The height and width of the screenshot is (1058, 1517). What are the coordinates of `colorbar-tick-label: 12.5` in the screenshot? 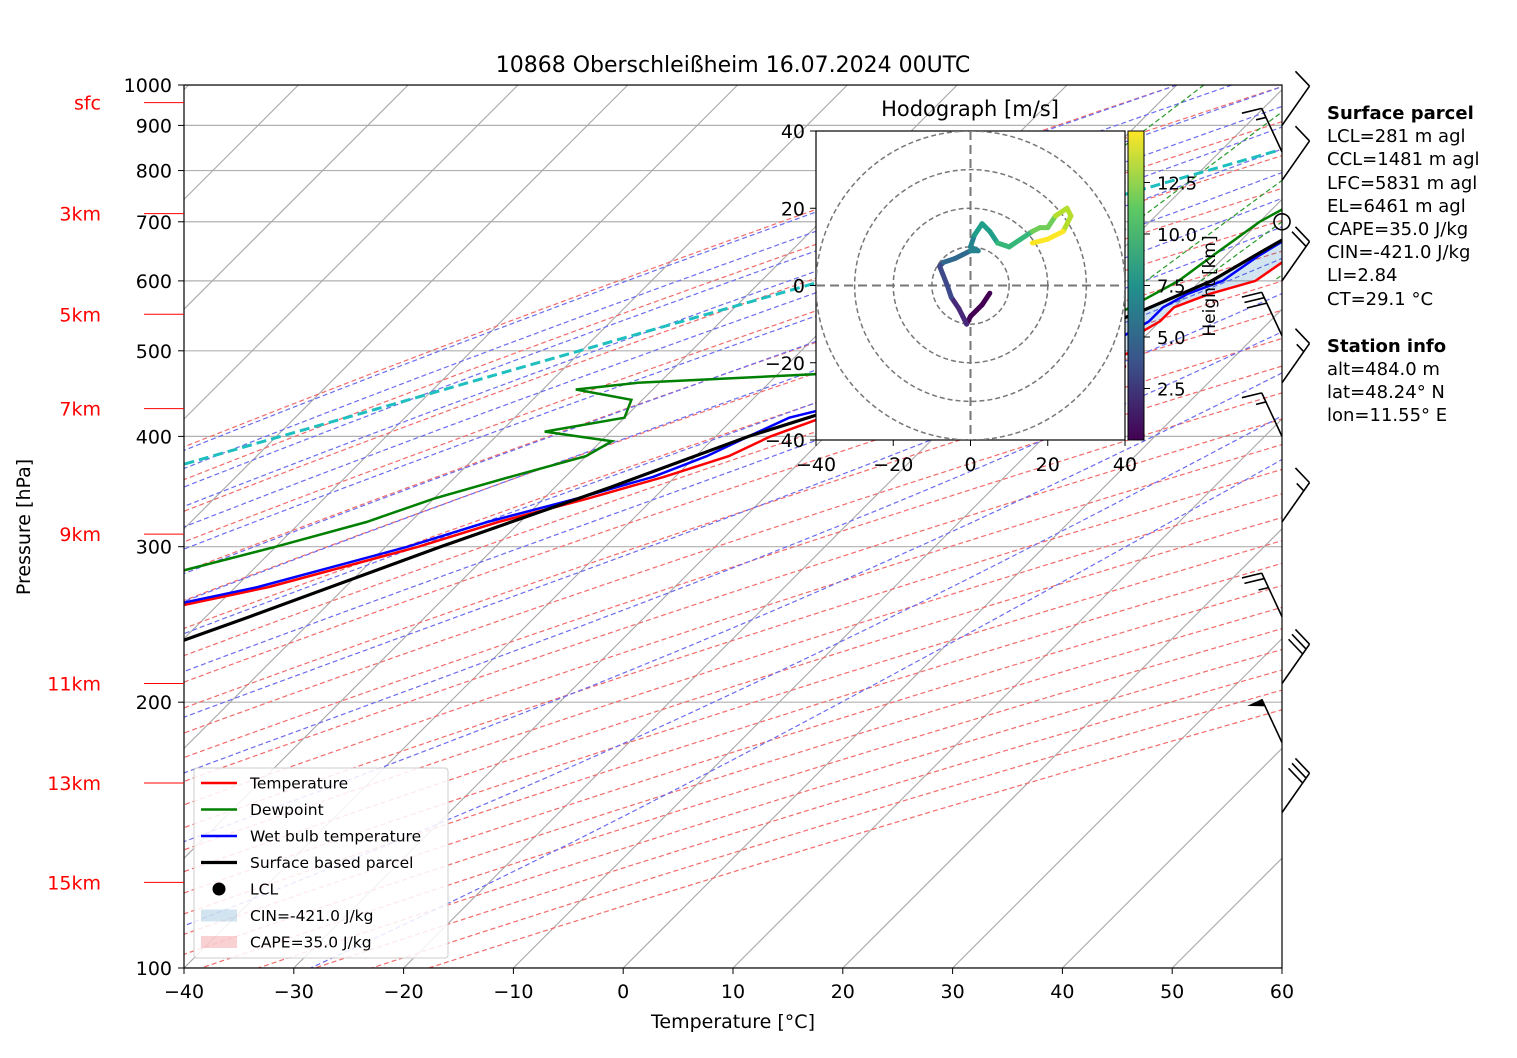 It's located at (1177, 184).